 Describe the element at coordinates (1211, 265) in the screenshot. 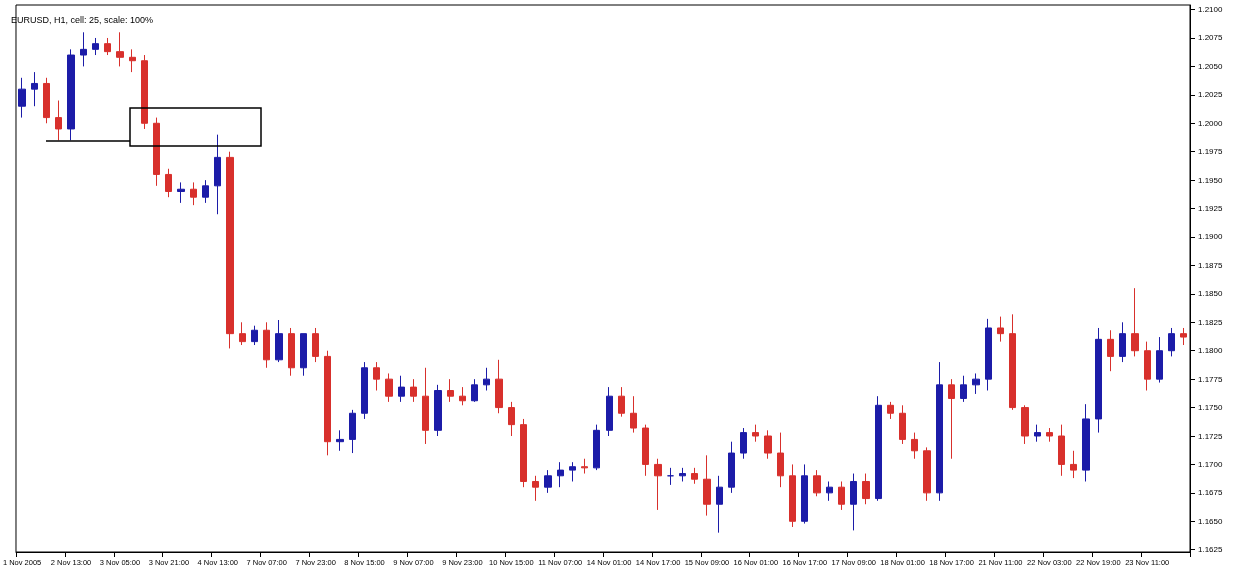

I see `y-tick-label: 1.1875` at that location.